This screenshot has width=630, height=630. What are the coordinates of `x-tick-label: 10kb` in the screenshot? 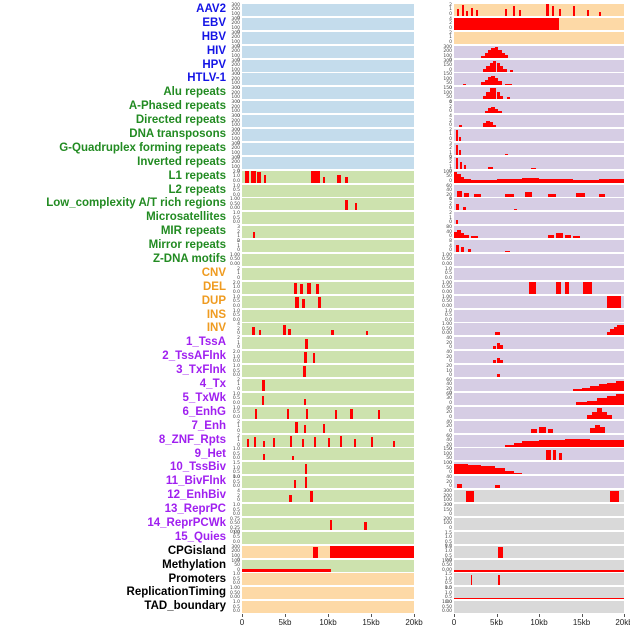 It's located at (539, 623).